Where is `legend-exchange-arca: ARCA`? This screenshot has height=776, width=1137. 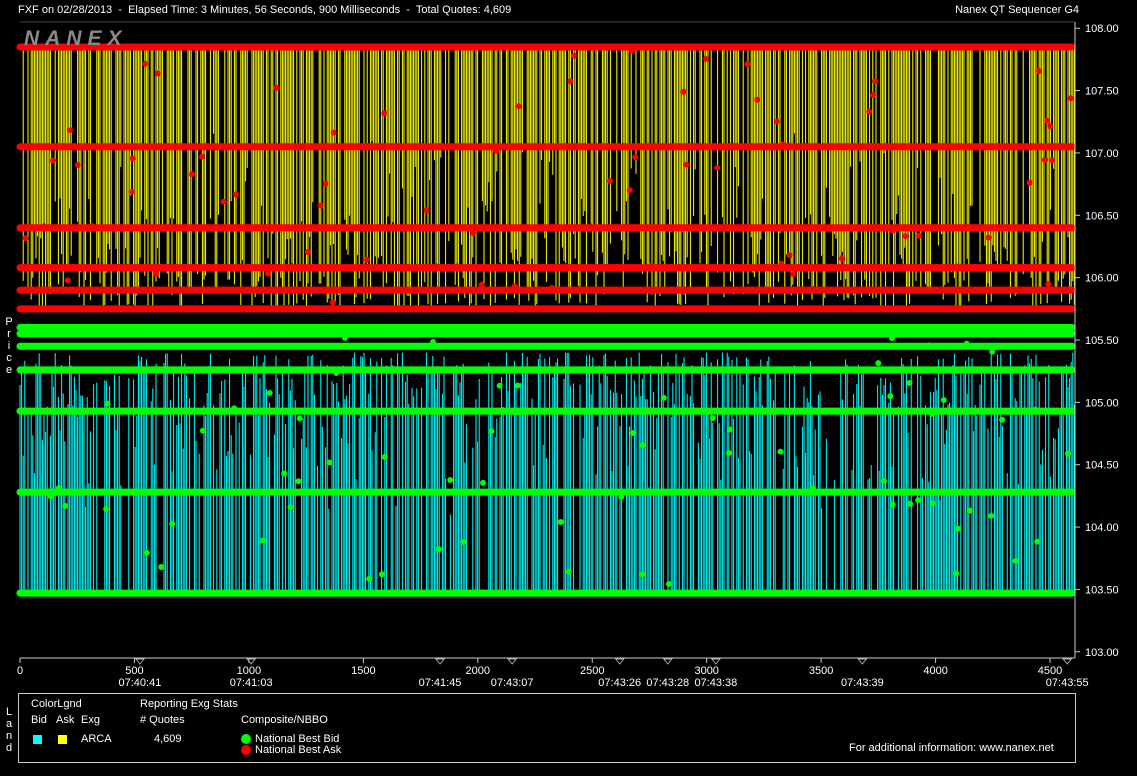 legend-exchange-arca: ARCA is located at coordinates (96, 739).